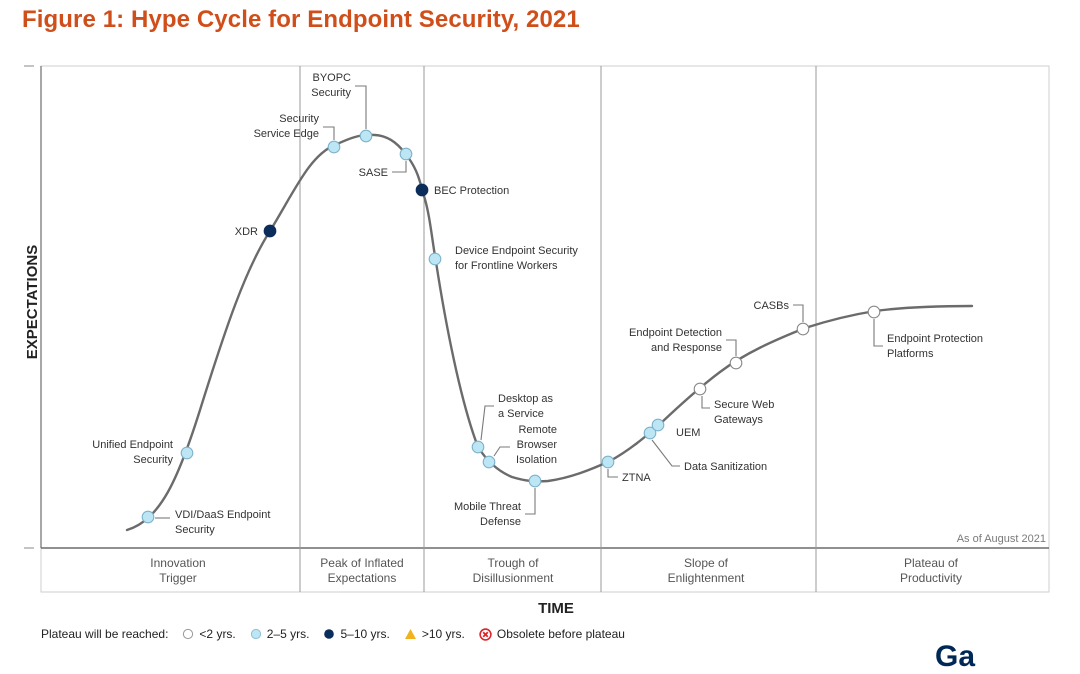  I want to click on tech-label-endpoint-protection-platforms: Endpoint Protection Platforms, so click(935, 346).